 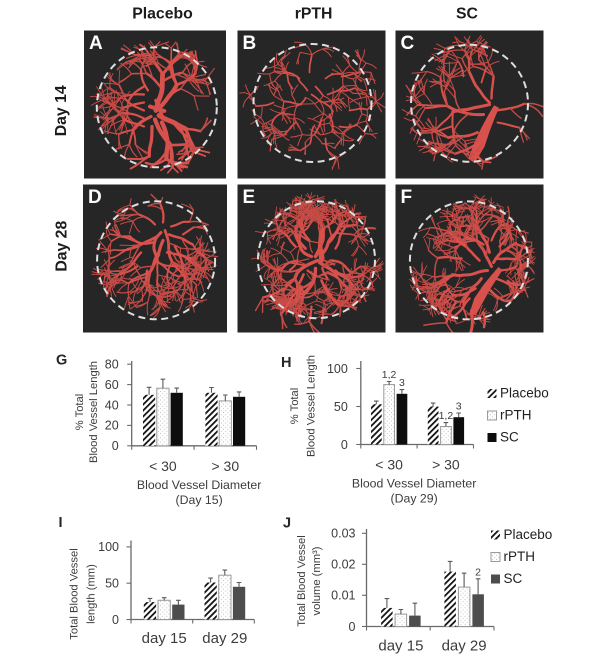 What do you see at coordinates (287, 524) in the screenshot?
I see `svg-text: J` at bounding box center [287, 524].